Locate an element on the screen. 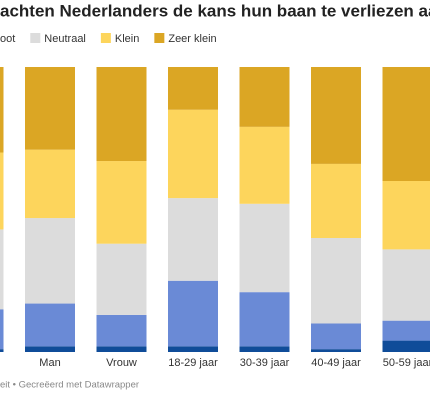 This screenshot has height=400, width=430. x-tick-label: 30-39 jaar is located at coordinates (265, 363).